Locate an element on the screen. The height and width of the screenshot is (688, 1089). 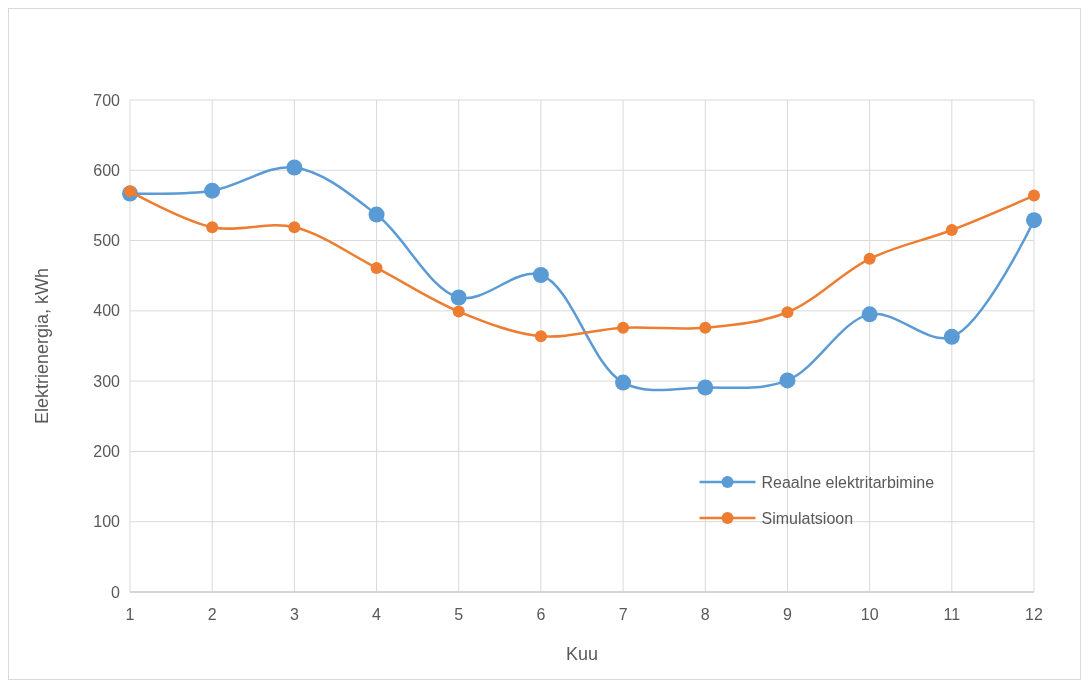
x-tick-label: 1 is located at coordinates (130, 614).